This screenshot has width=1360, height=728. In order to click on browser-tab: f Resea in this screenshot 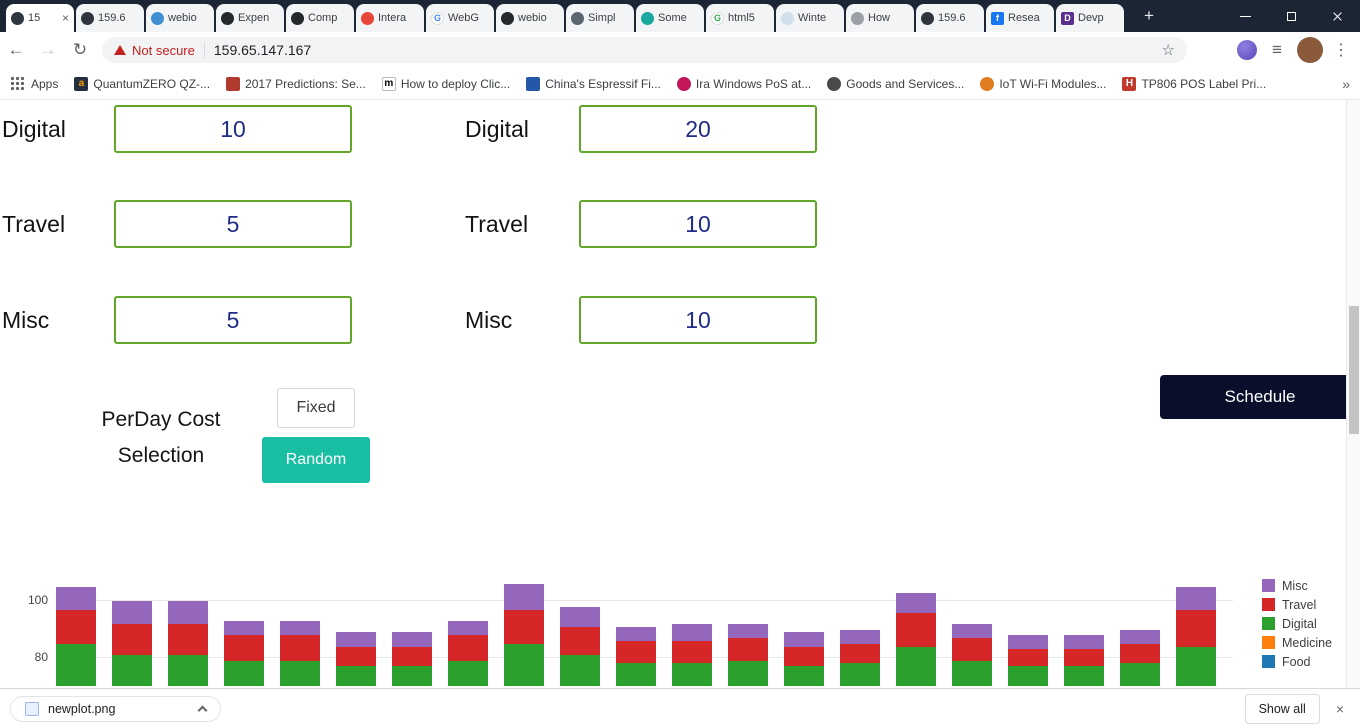, I will do `click(1020, 18)`.